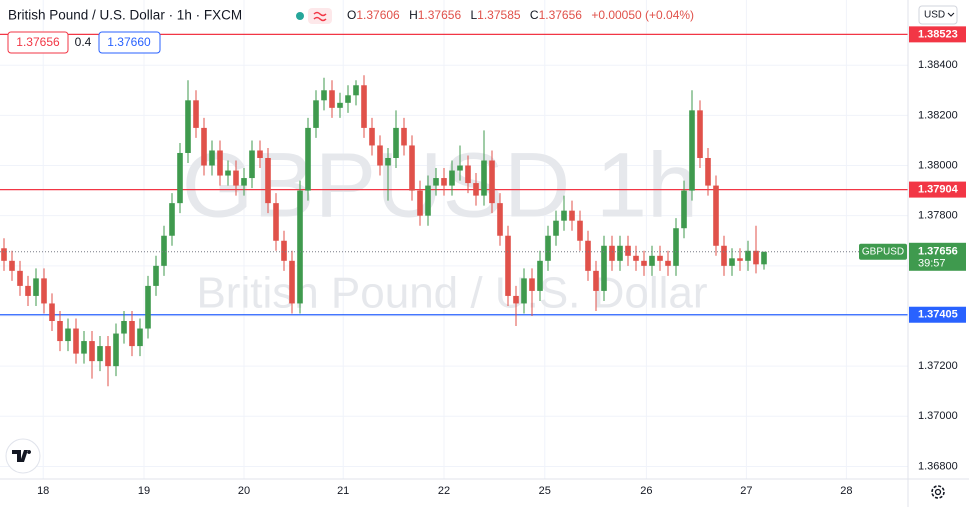  I want to click on ohlc-label: H, so click(413, 15).